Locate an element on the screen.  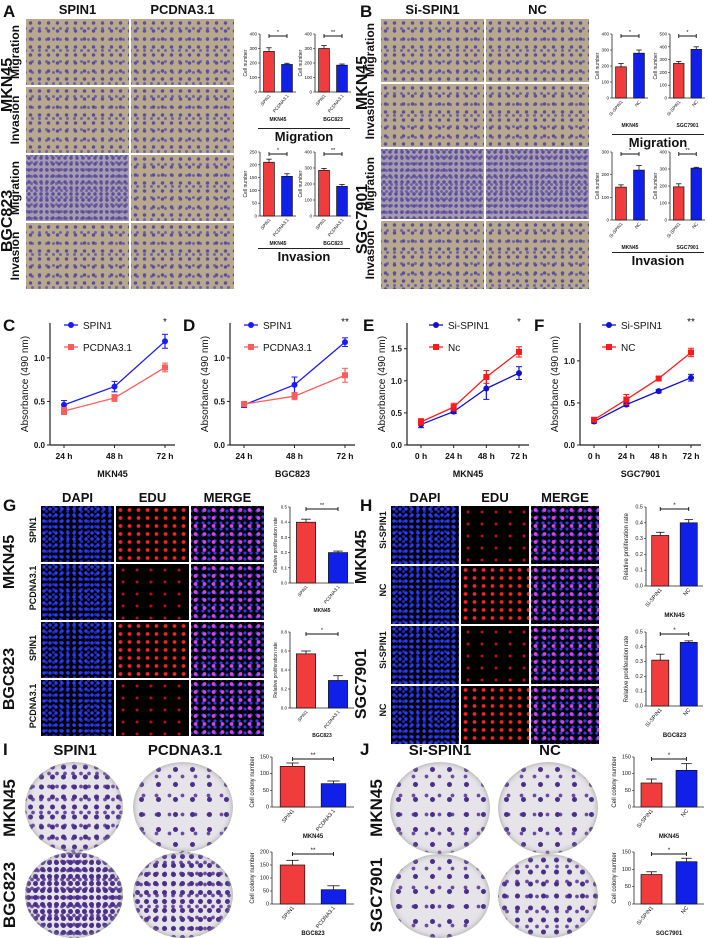
series-line is located at coordinates (470, 399).